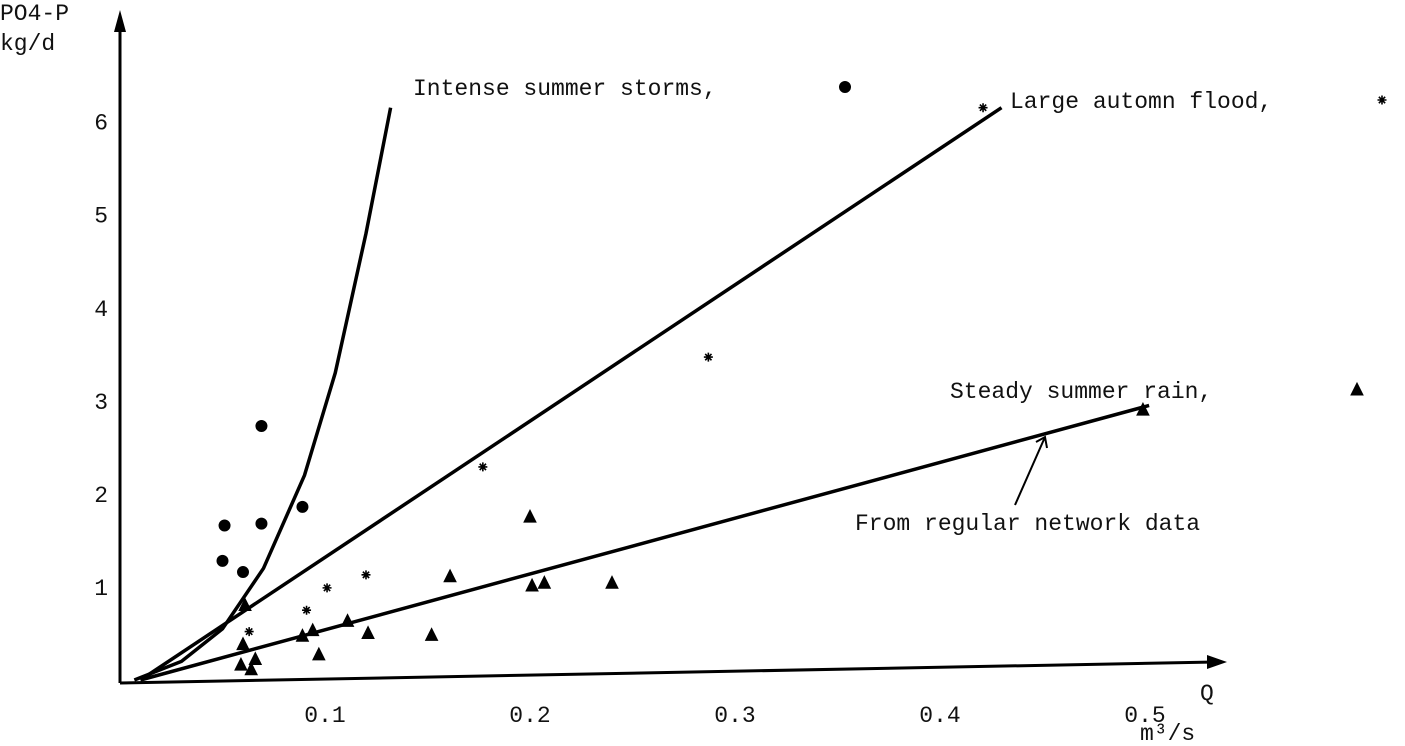 The width and height of the screenshot is (1405, 746). Describe the element at coordinates (734, 716) in the screenshot. I see `x-tick-label: 0.3` at that location.